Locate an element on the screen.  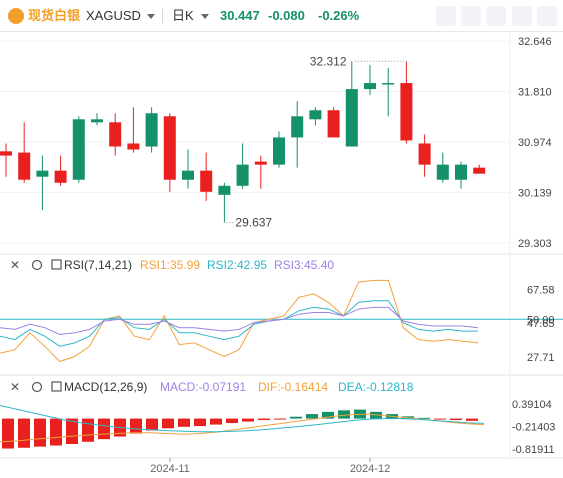
rsi-toolbar: ✕ is located at coordinates (36, 265).